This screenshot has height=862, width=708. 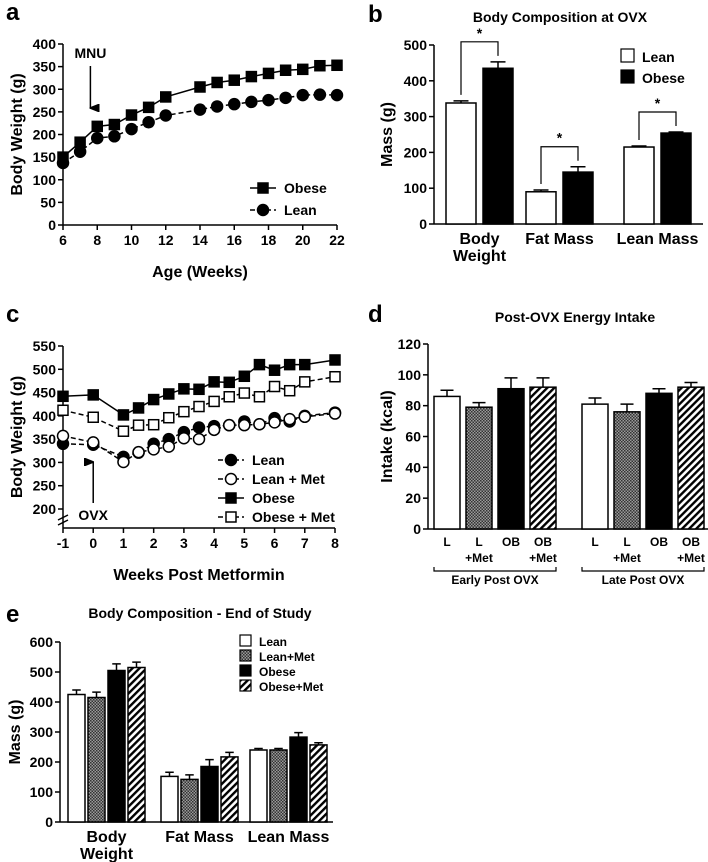 What do you see at coordinates (495, 569) in the screenshot?
I see `group-bracket` at bounding box center [495, 569].